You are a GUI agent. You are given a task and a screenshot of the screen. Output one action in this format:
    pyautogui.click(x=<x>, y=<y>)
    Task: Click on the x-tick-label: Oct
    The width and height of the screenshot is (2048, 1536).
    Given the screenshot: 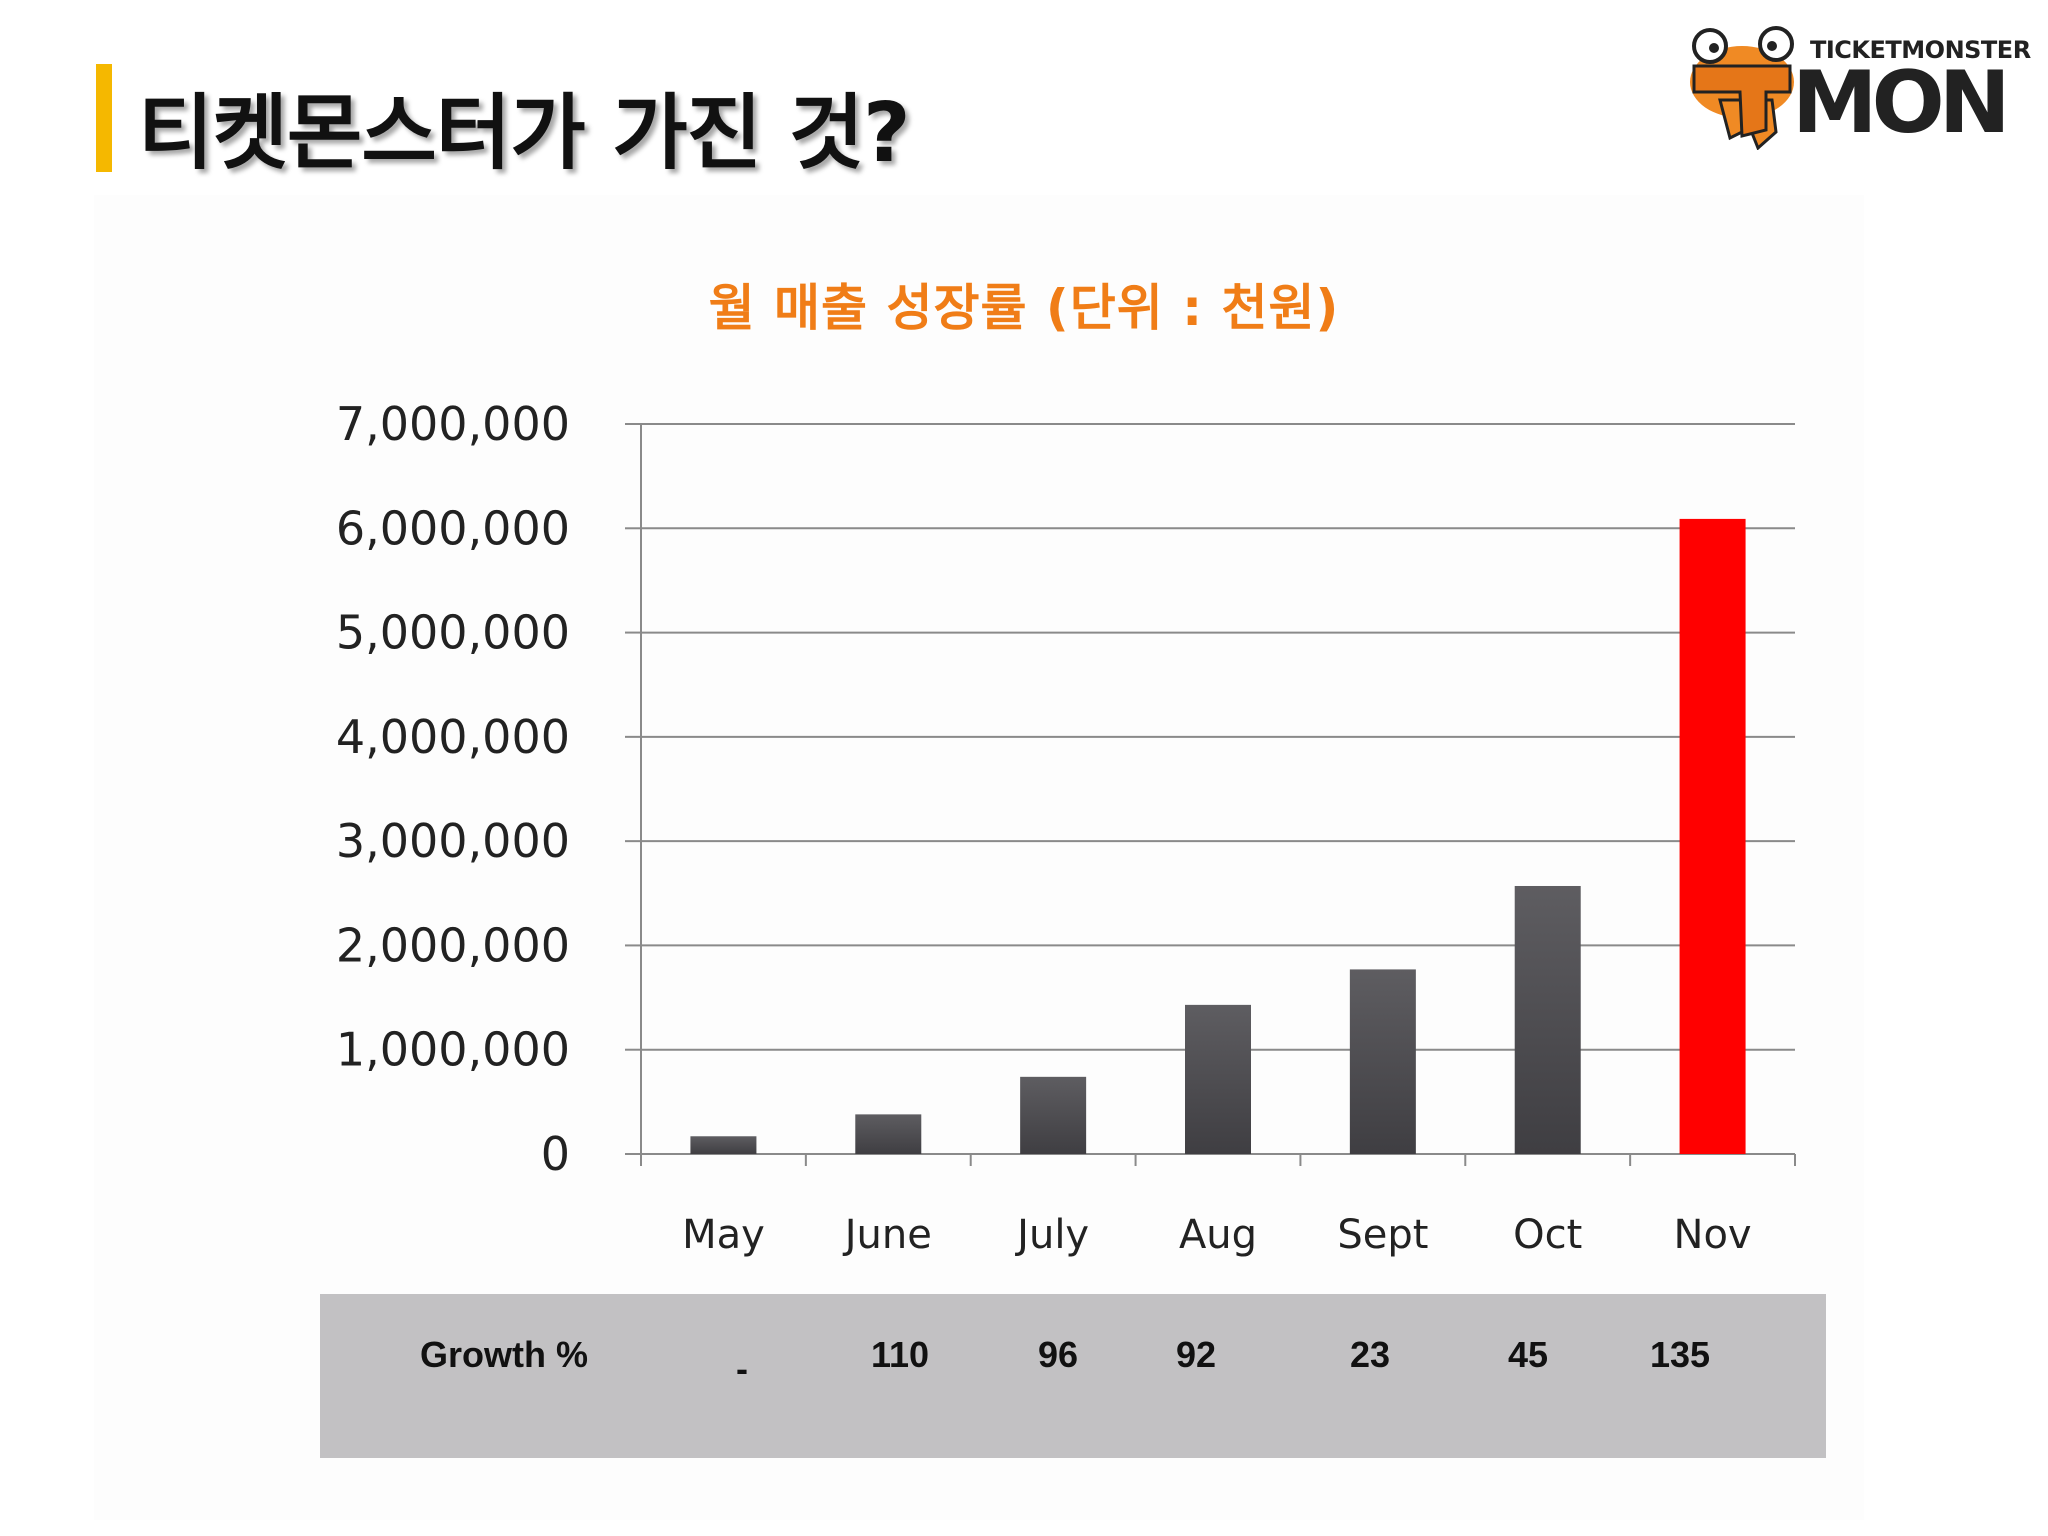 What is the action you would take?
    pyautogui.click(x=1547, y=1235)
    